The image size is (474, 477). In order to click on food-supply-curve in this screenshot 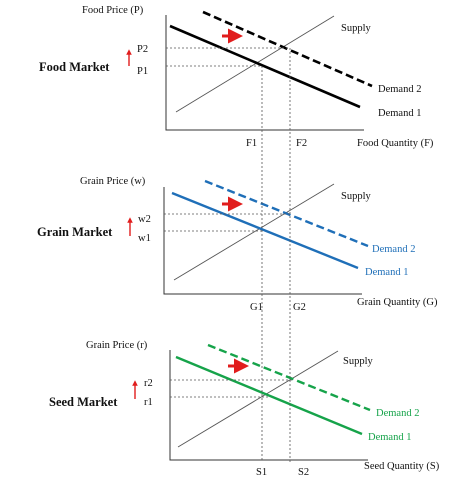, I will do `click(255, 64)`.